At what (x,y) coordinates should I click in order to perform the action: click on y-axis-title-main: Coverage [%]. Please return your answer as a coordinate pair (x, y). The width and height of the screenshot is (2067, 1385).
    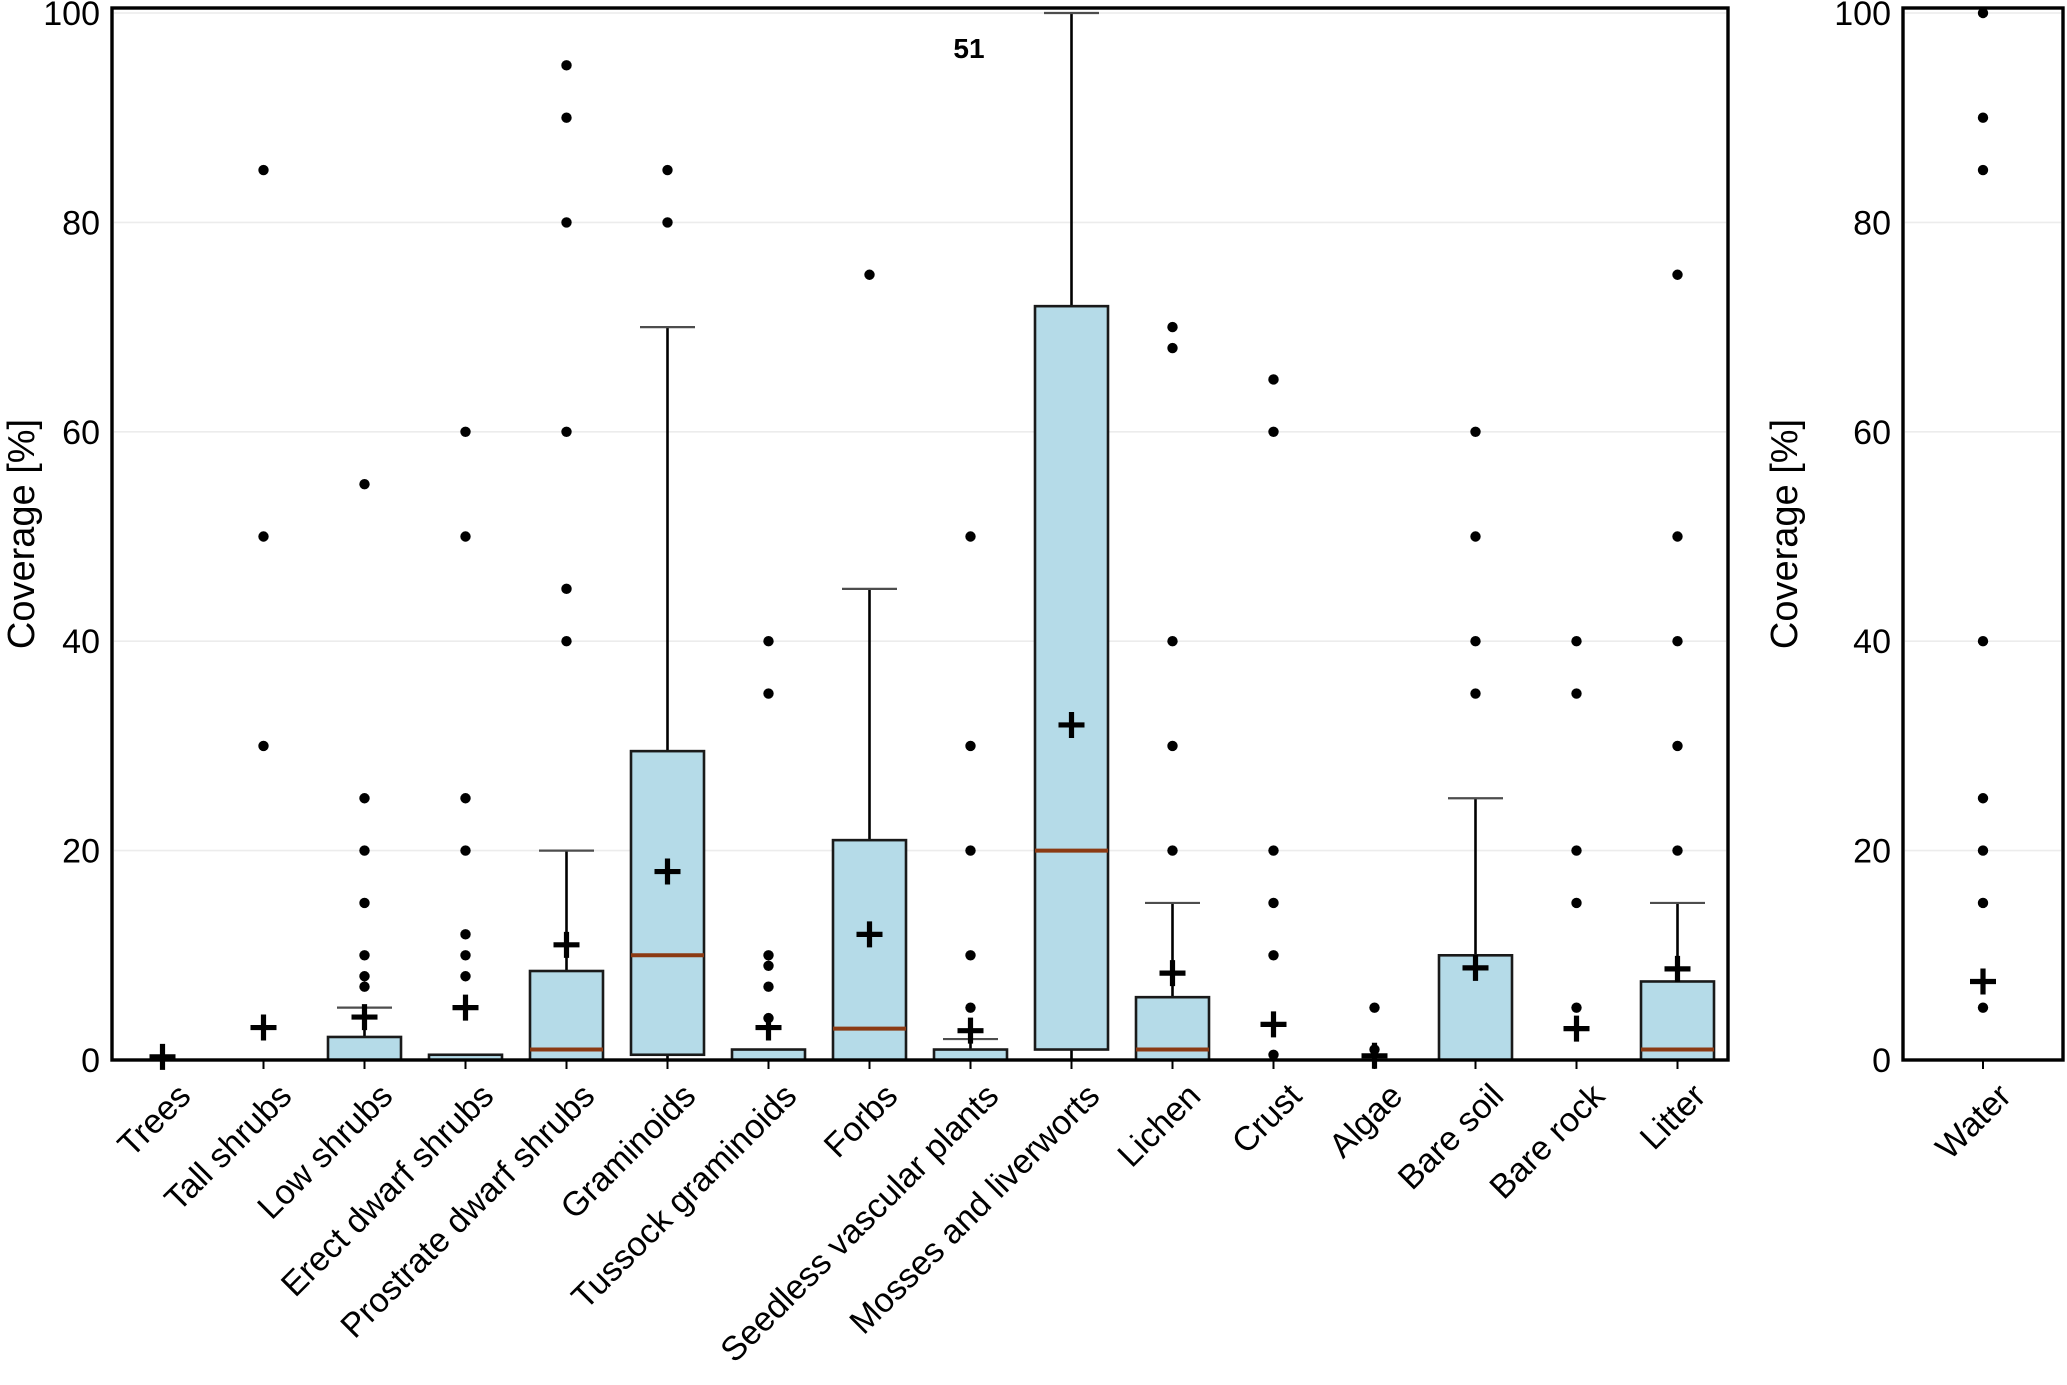
    Looking at the image, I should click on (22, 534).